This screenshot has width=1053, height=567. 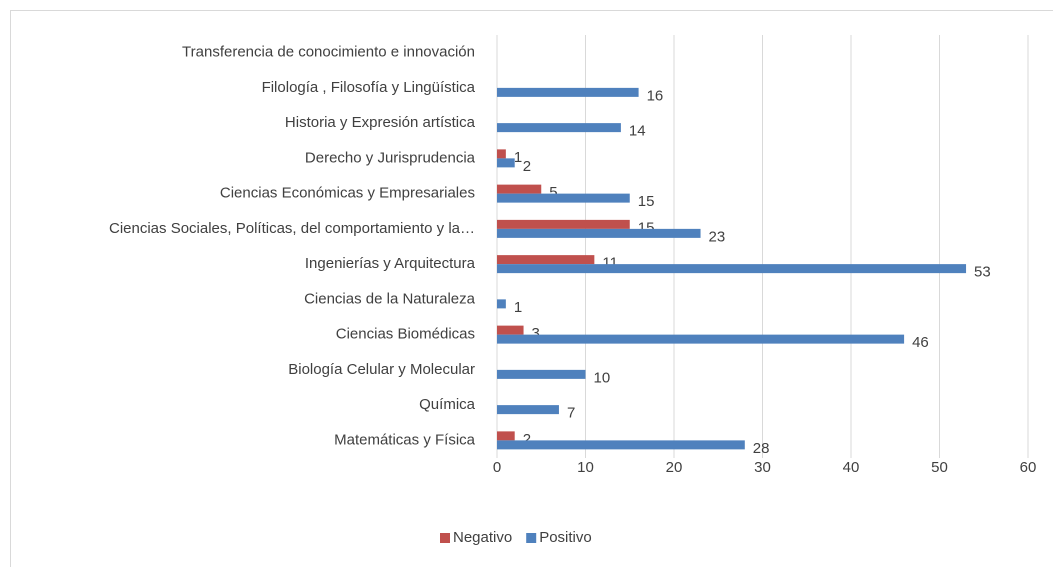 What do you see at coordinates (920, 342) in the screenshot?
I see `data-label: 46` at bounding box center [920, 342].